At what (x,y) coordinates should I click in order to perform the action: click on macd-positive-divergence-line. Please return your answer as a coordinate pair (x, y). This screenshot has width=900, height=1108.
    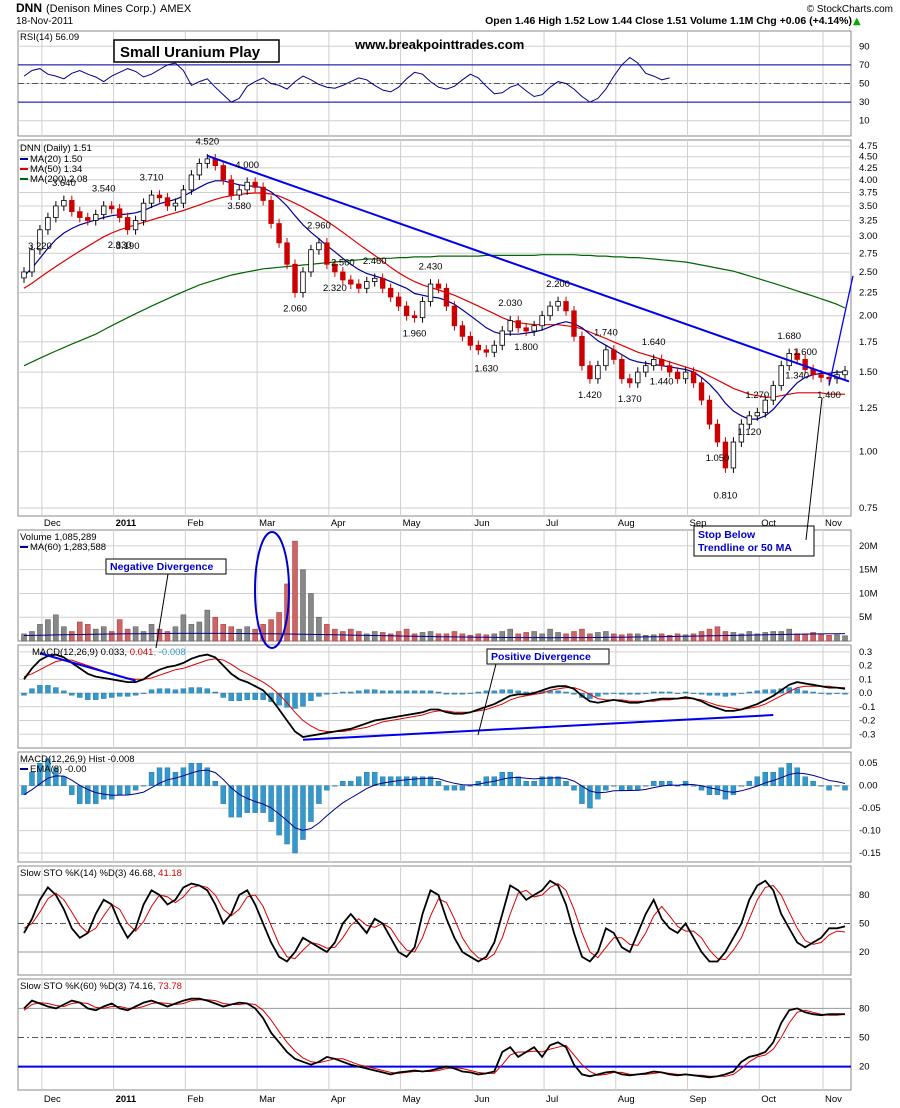
    Looking at the image, I should click on (538, 727).